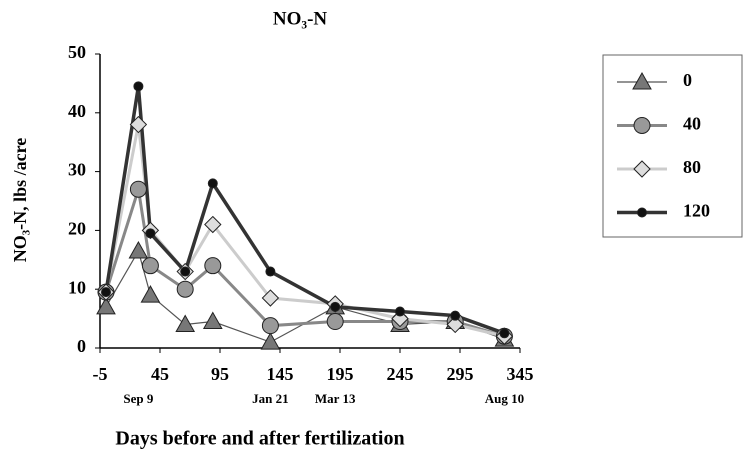 The image size is (743, 453). I want to click on legend-label: 120, so click(696, 211).